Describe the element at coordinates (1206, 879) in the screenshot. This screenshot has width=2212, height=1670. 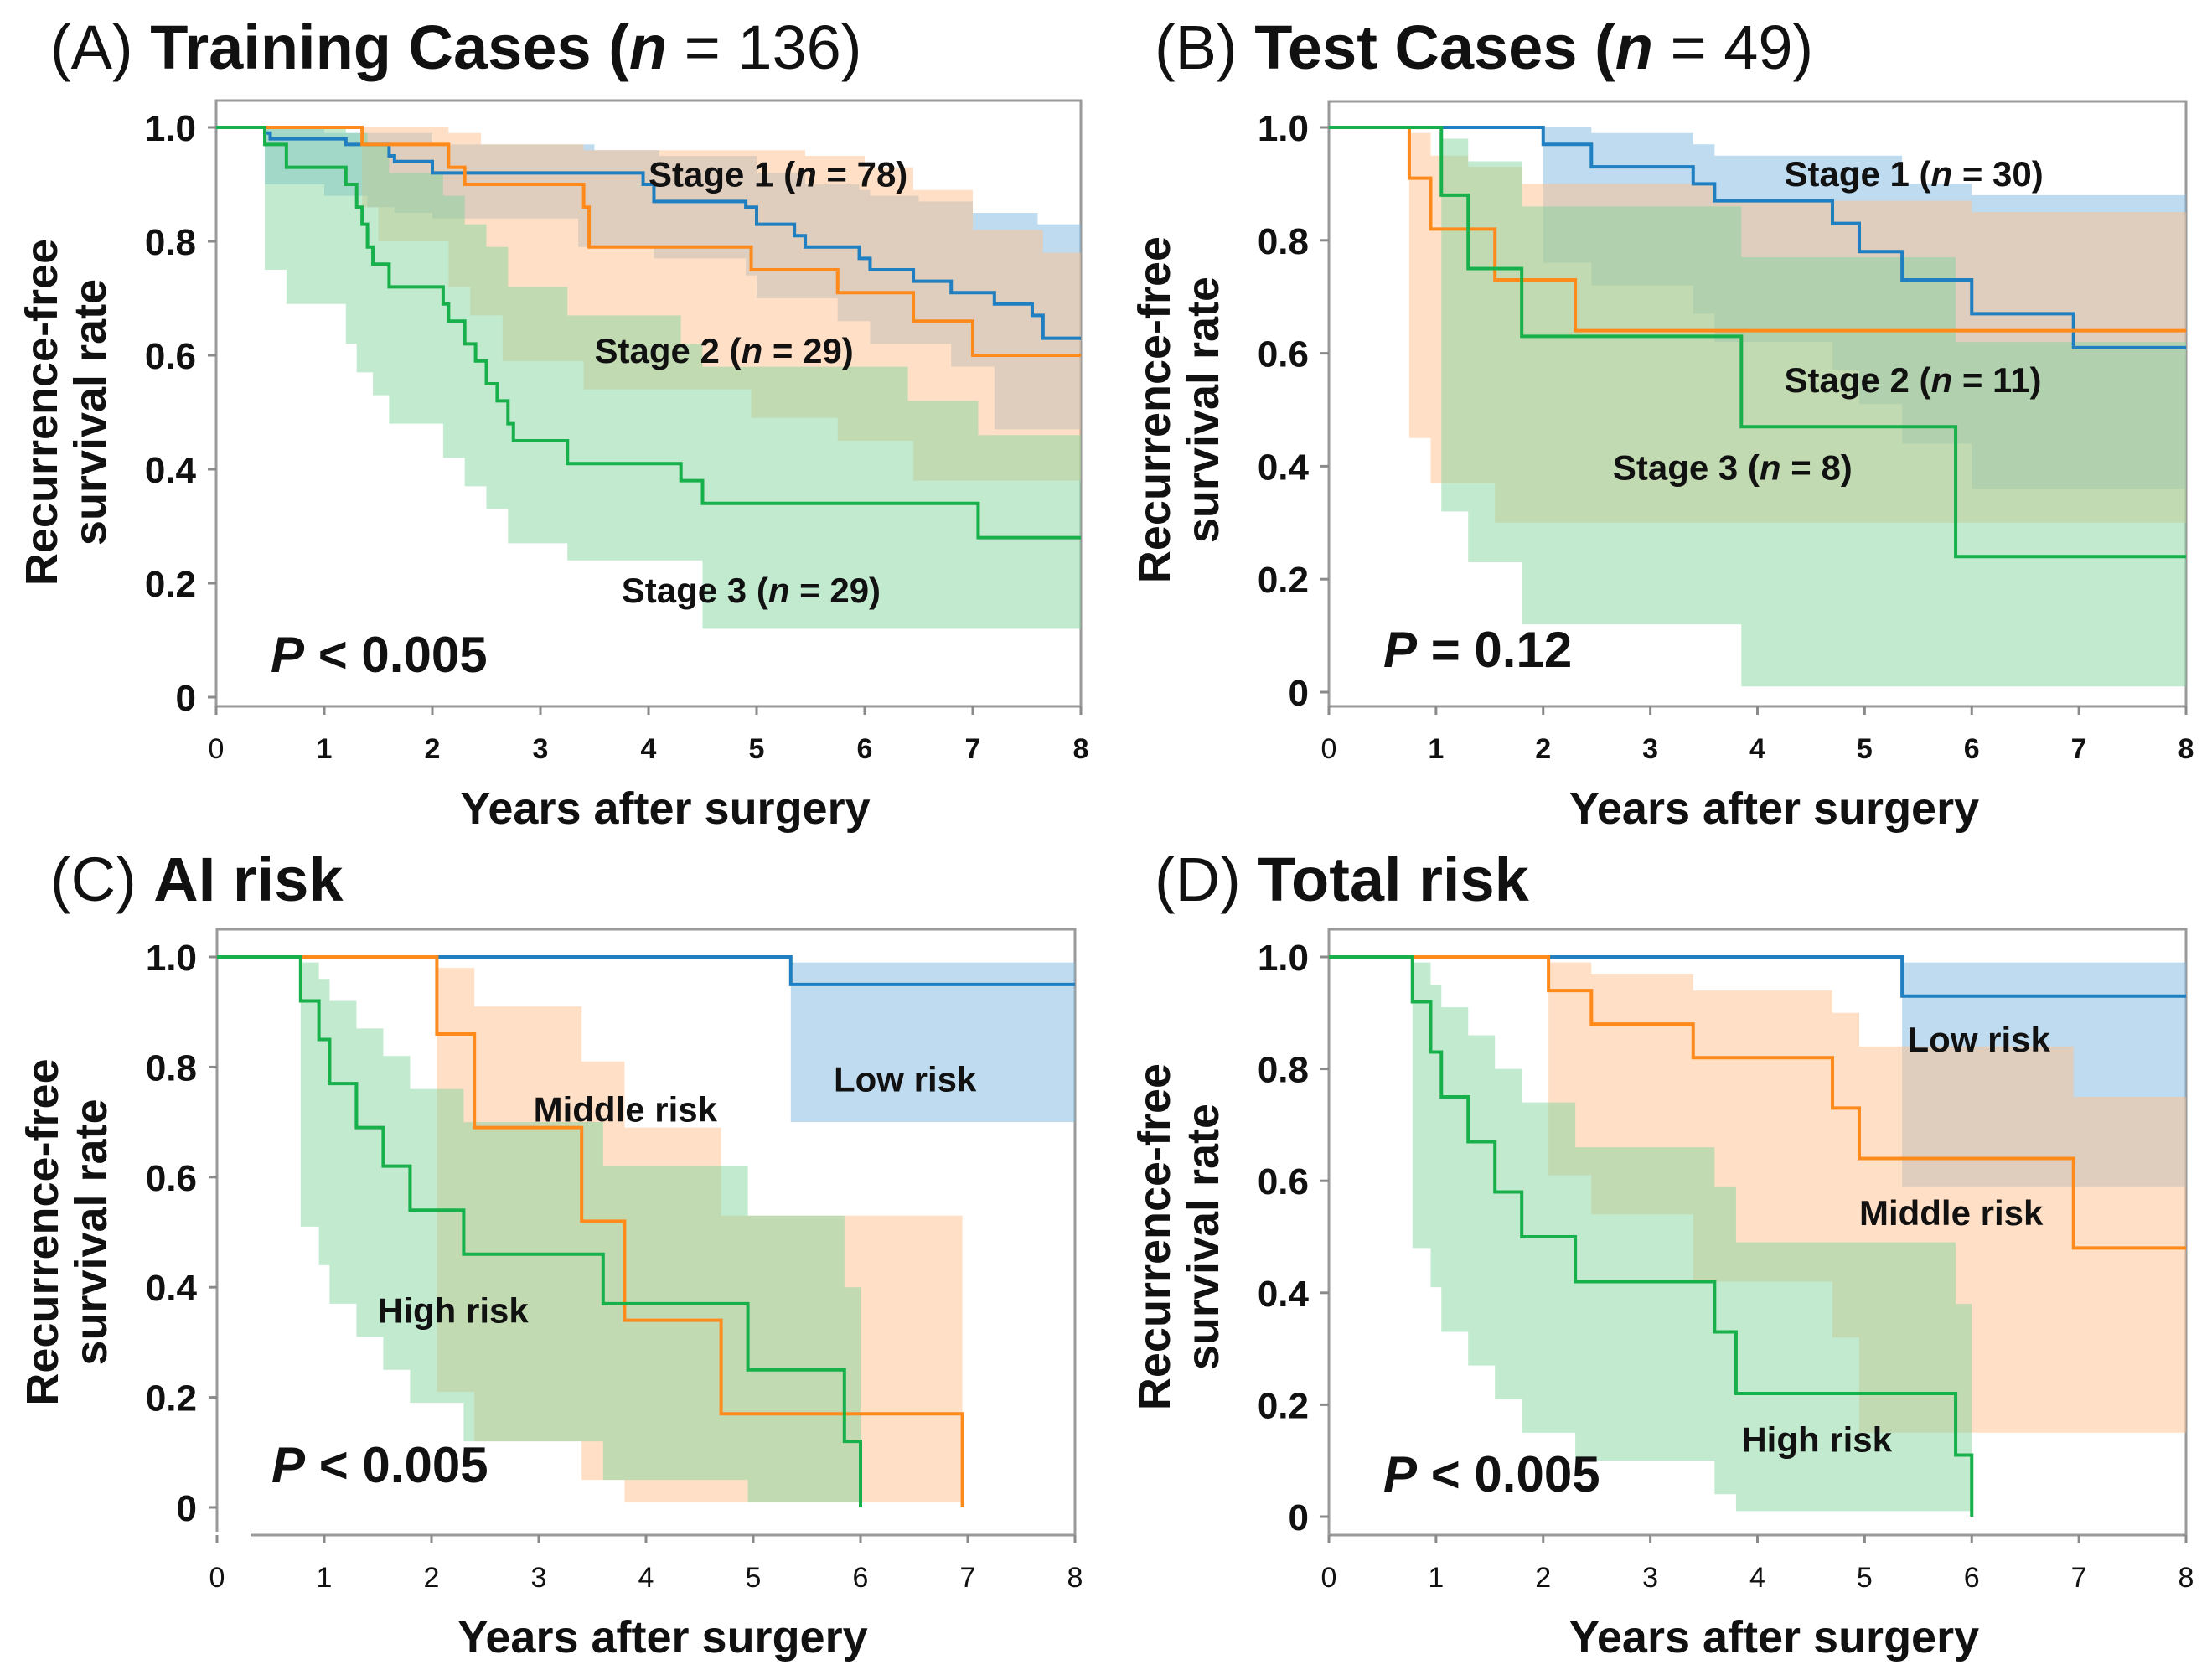
I see `panel-letter: (D)` at that location.